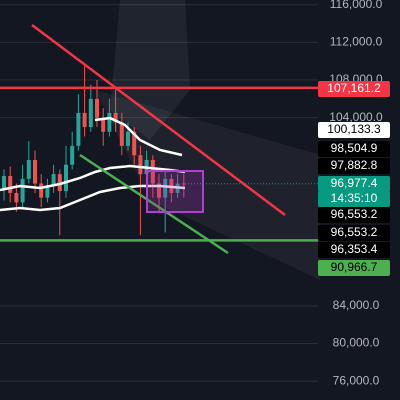  I want to click on trend-line, so click(154, 204).